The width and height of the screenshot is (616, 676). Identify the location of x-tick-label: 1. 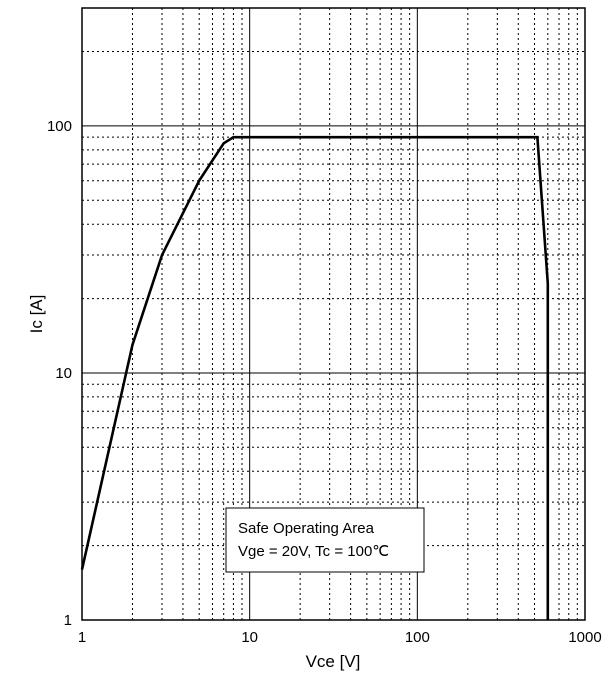
(82, 637).